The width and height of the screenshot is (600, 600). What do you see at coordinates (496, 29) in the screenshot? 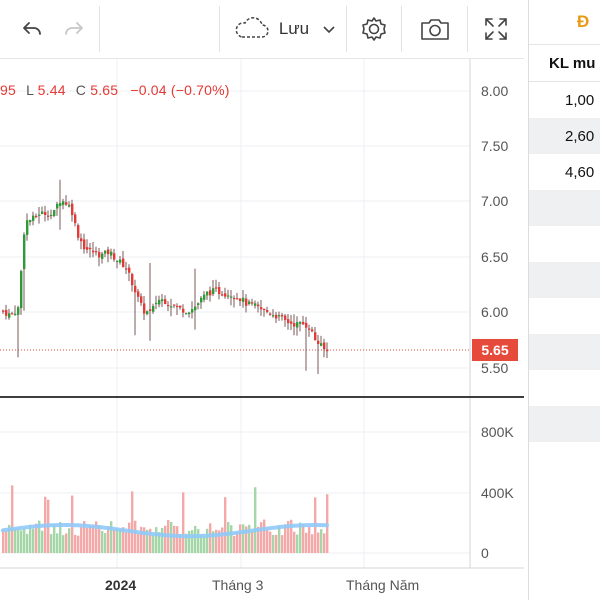
I see `fullscreen-button` at bounding box center [496, 29].